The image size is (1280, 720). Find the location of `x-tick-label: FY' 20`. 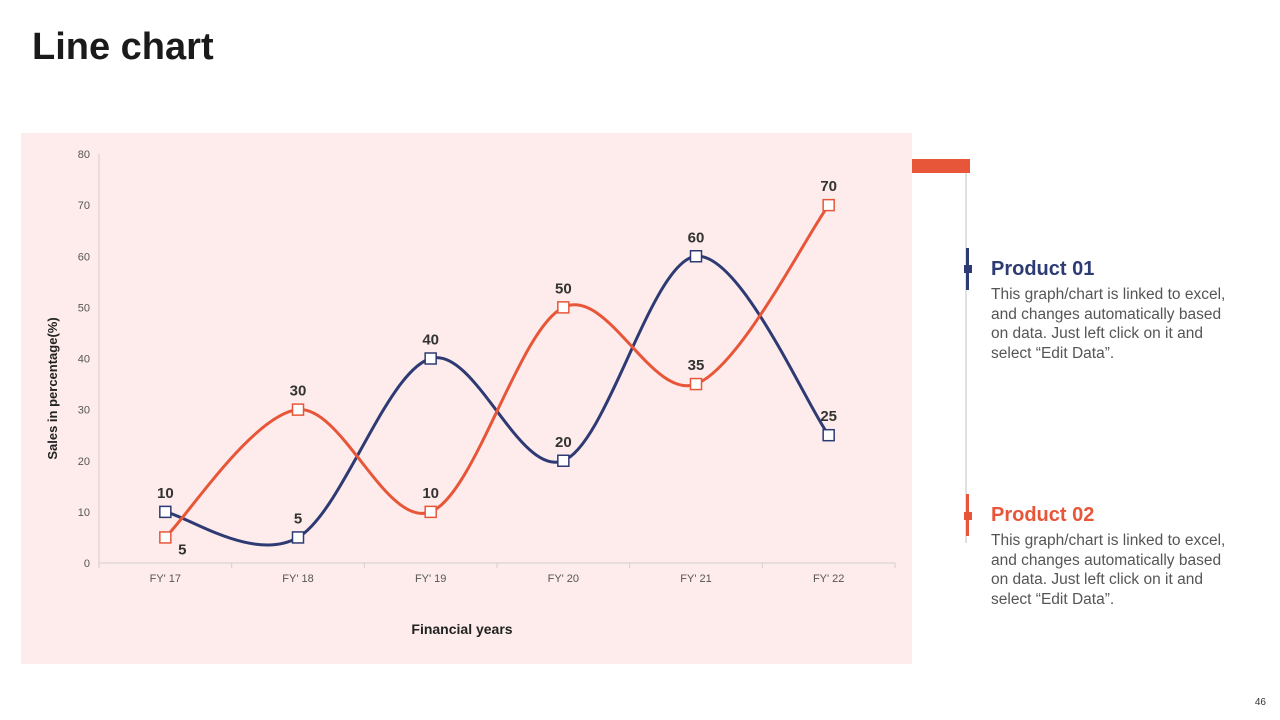

x-tick-label: FY' 20 is located at coordinates (563, 579).